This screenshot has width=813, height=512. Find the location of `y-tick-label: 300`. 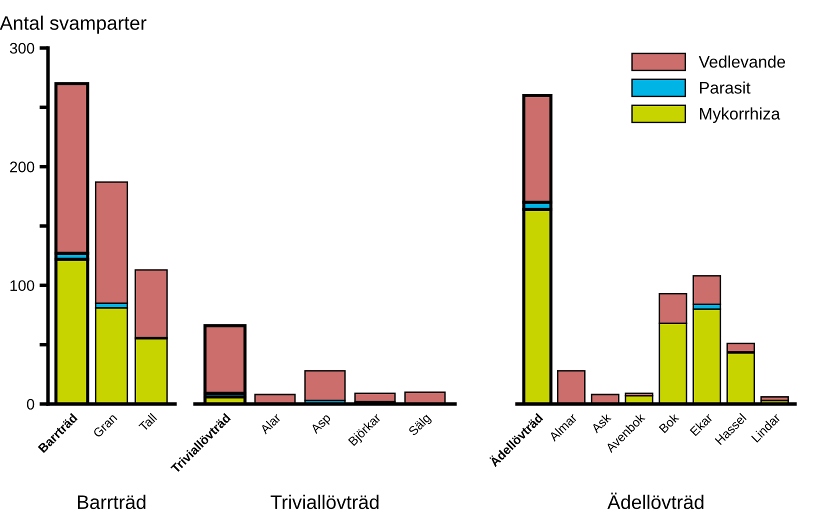

y-tick-label: 300 is located at coordinates (22, 48).